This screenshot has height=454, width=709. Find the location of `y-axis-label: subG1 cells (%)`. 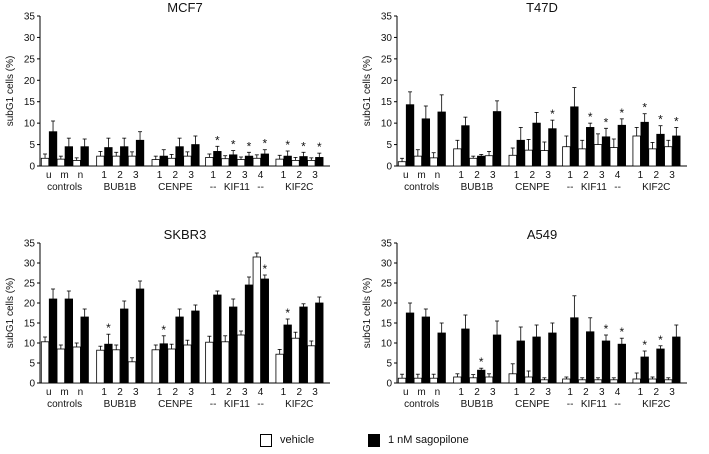

y-axis-label: subG1 cells (%) is located at coordinates (367, 91).